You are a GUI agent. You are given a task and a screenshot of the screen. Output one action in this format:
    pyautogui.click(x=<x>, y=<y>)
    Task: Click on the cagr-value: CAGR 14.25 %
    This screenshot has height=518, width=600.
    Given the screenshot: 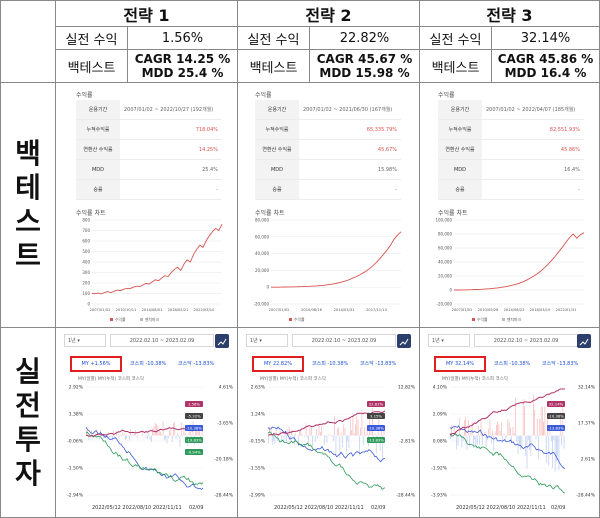 What is the action you would take?
    pyautogui.click(x=182, y=59)
    